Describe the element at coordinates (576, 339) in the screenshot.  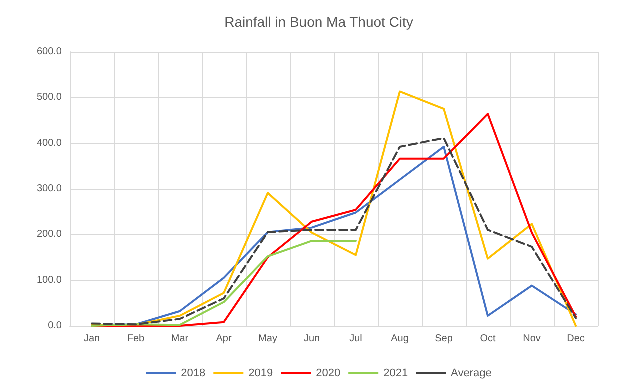
I see `x-tick-label: Dec` at that location.